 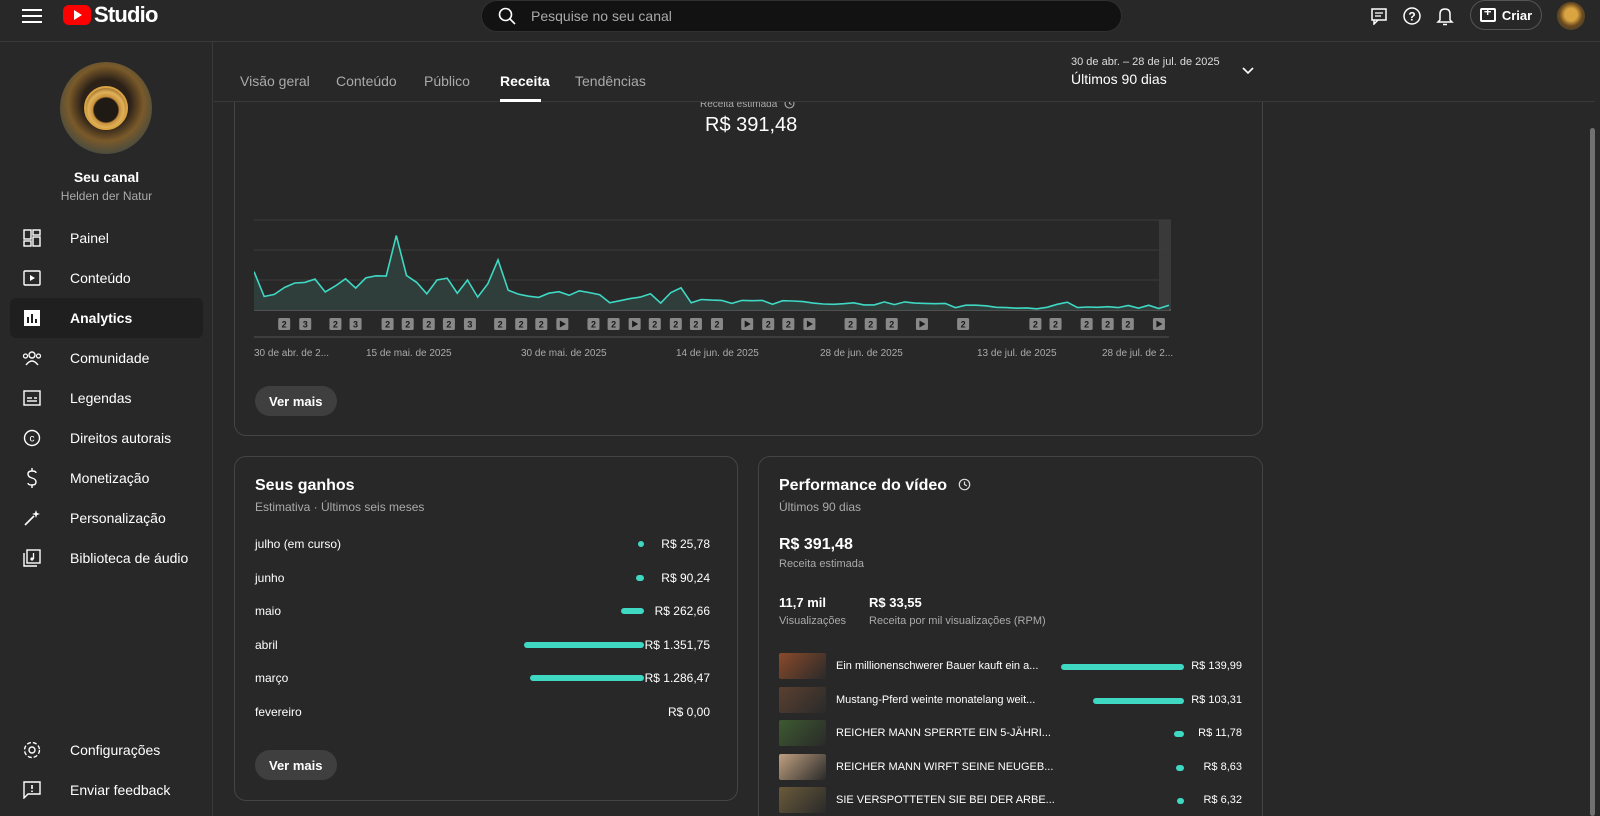 I want to click on sidebar-item-label: Monetização, so click(x=110, y=478).